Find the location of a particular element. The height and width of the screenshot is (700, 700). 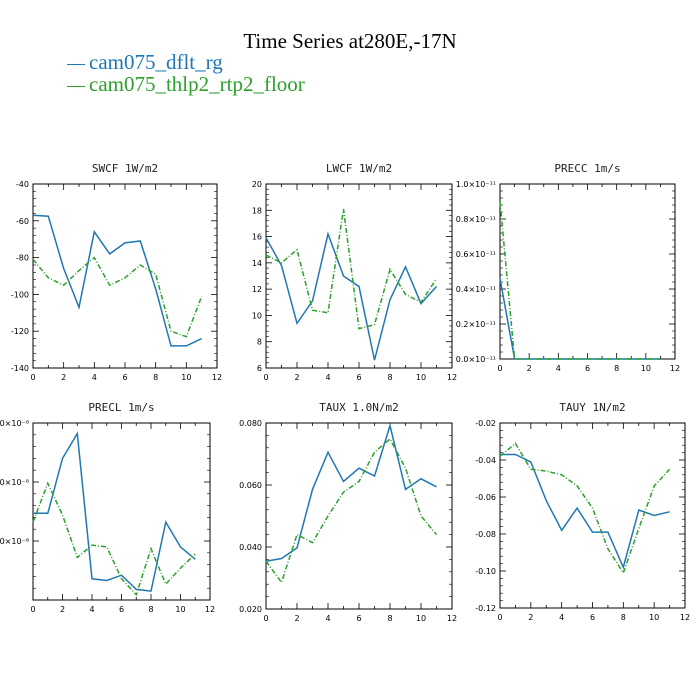

y-tick-label: 0.8×10⁻¹¹ is located at coordinates (476, 219).